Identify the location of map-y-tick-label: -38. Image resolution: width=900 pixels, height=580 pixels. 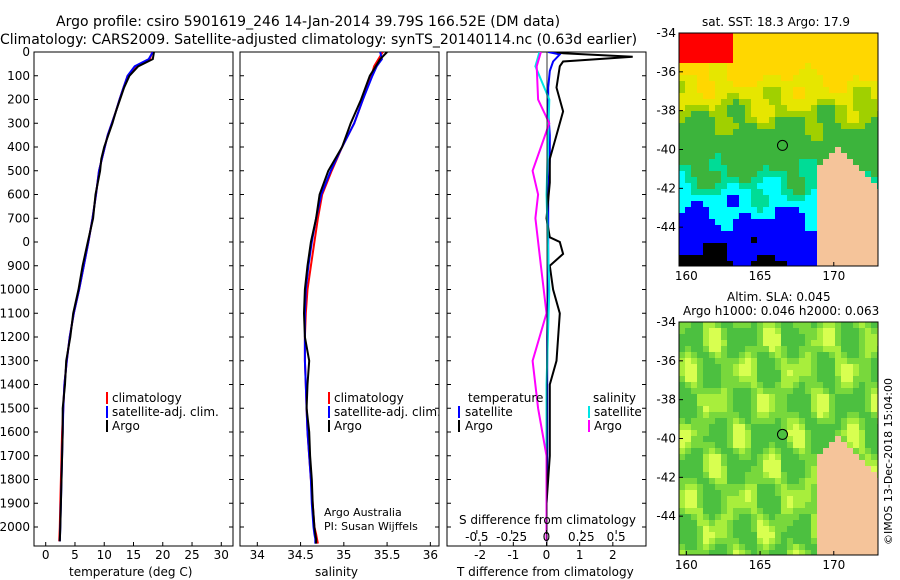
(666, 400).